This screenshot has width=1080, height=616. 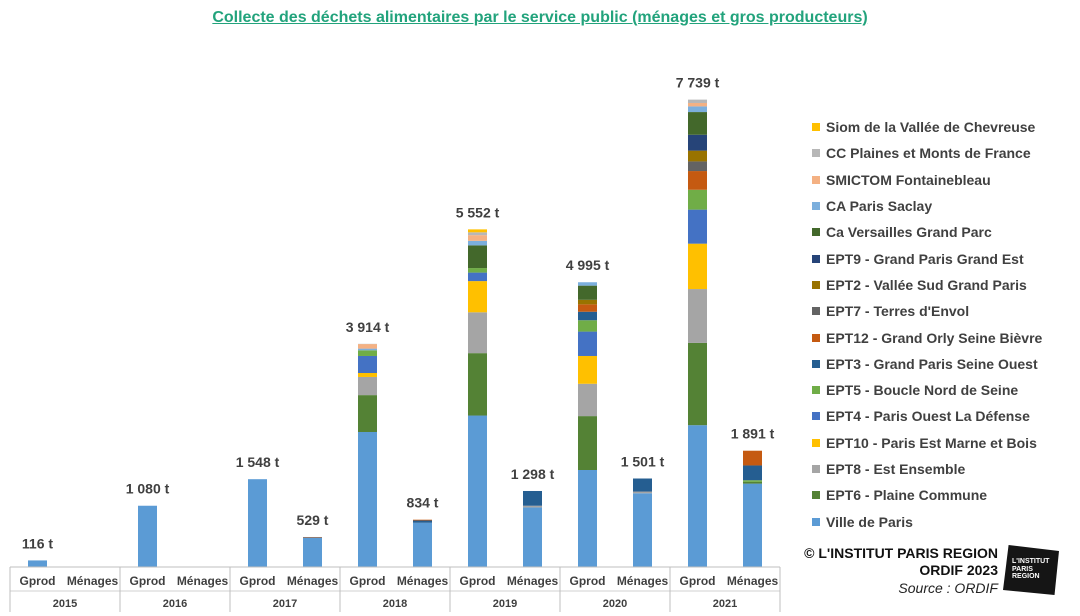 What do you see at coordinates (505, 604) in the screenshot?
I see `year-label-2019: 2019` at bounding box center [505, 604].